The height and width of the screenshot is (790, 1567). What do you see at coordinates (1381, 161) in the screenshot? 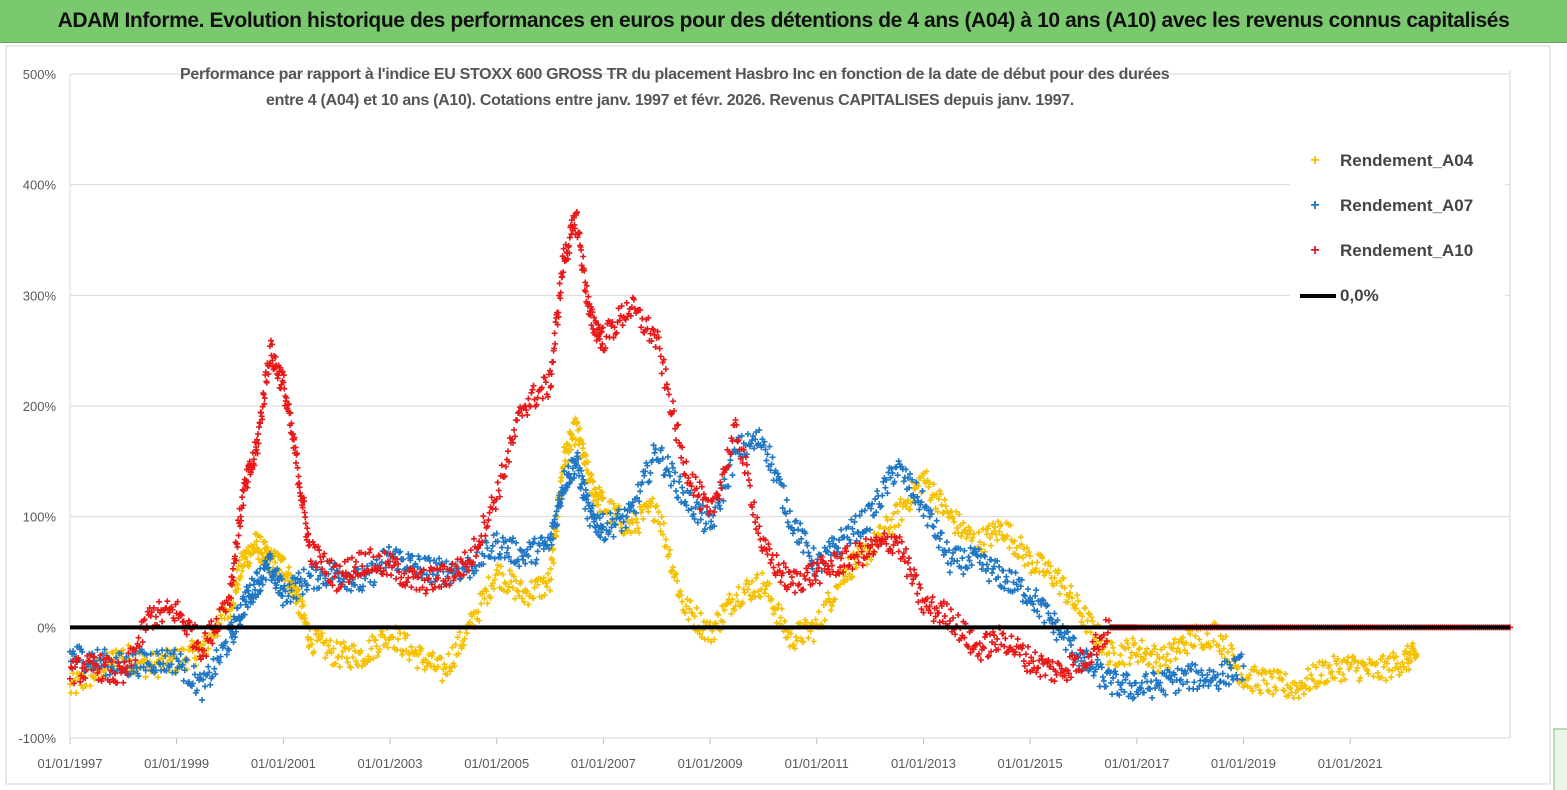
I see `legend-item-a04: + Rendement_A04` at bounding box center [1381, 161].